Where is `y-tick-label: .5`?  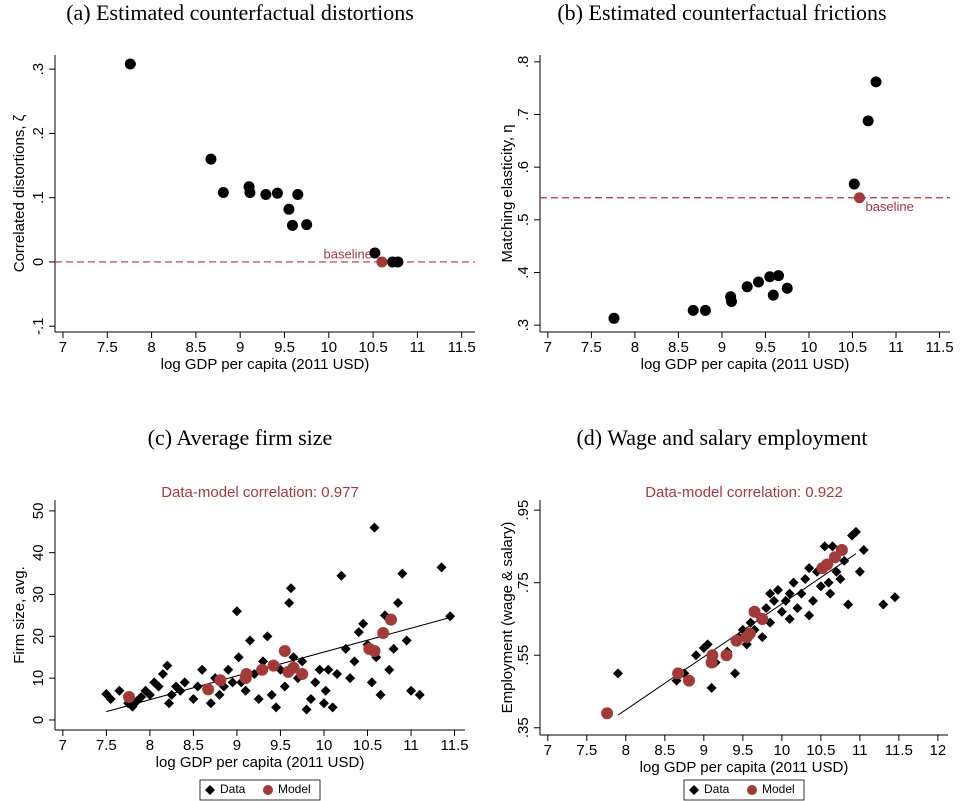 y-tick-label: .5 is located at coordinates (523, 220).